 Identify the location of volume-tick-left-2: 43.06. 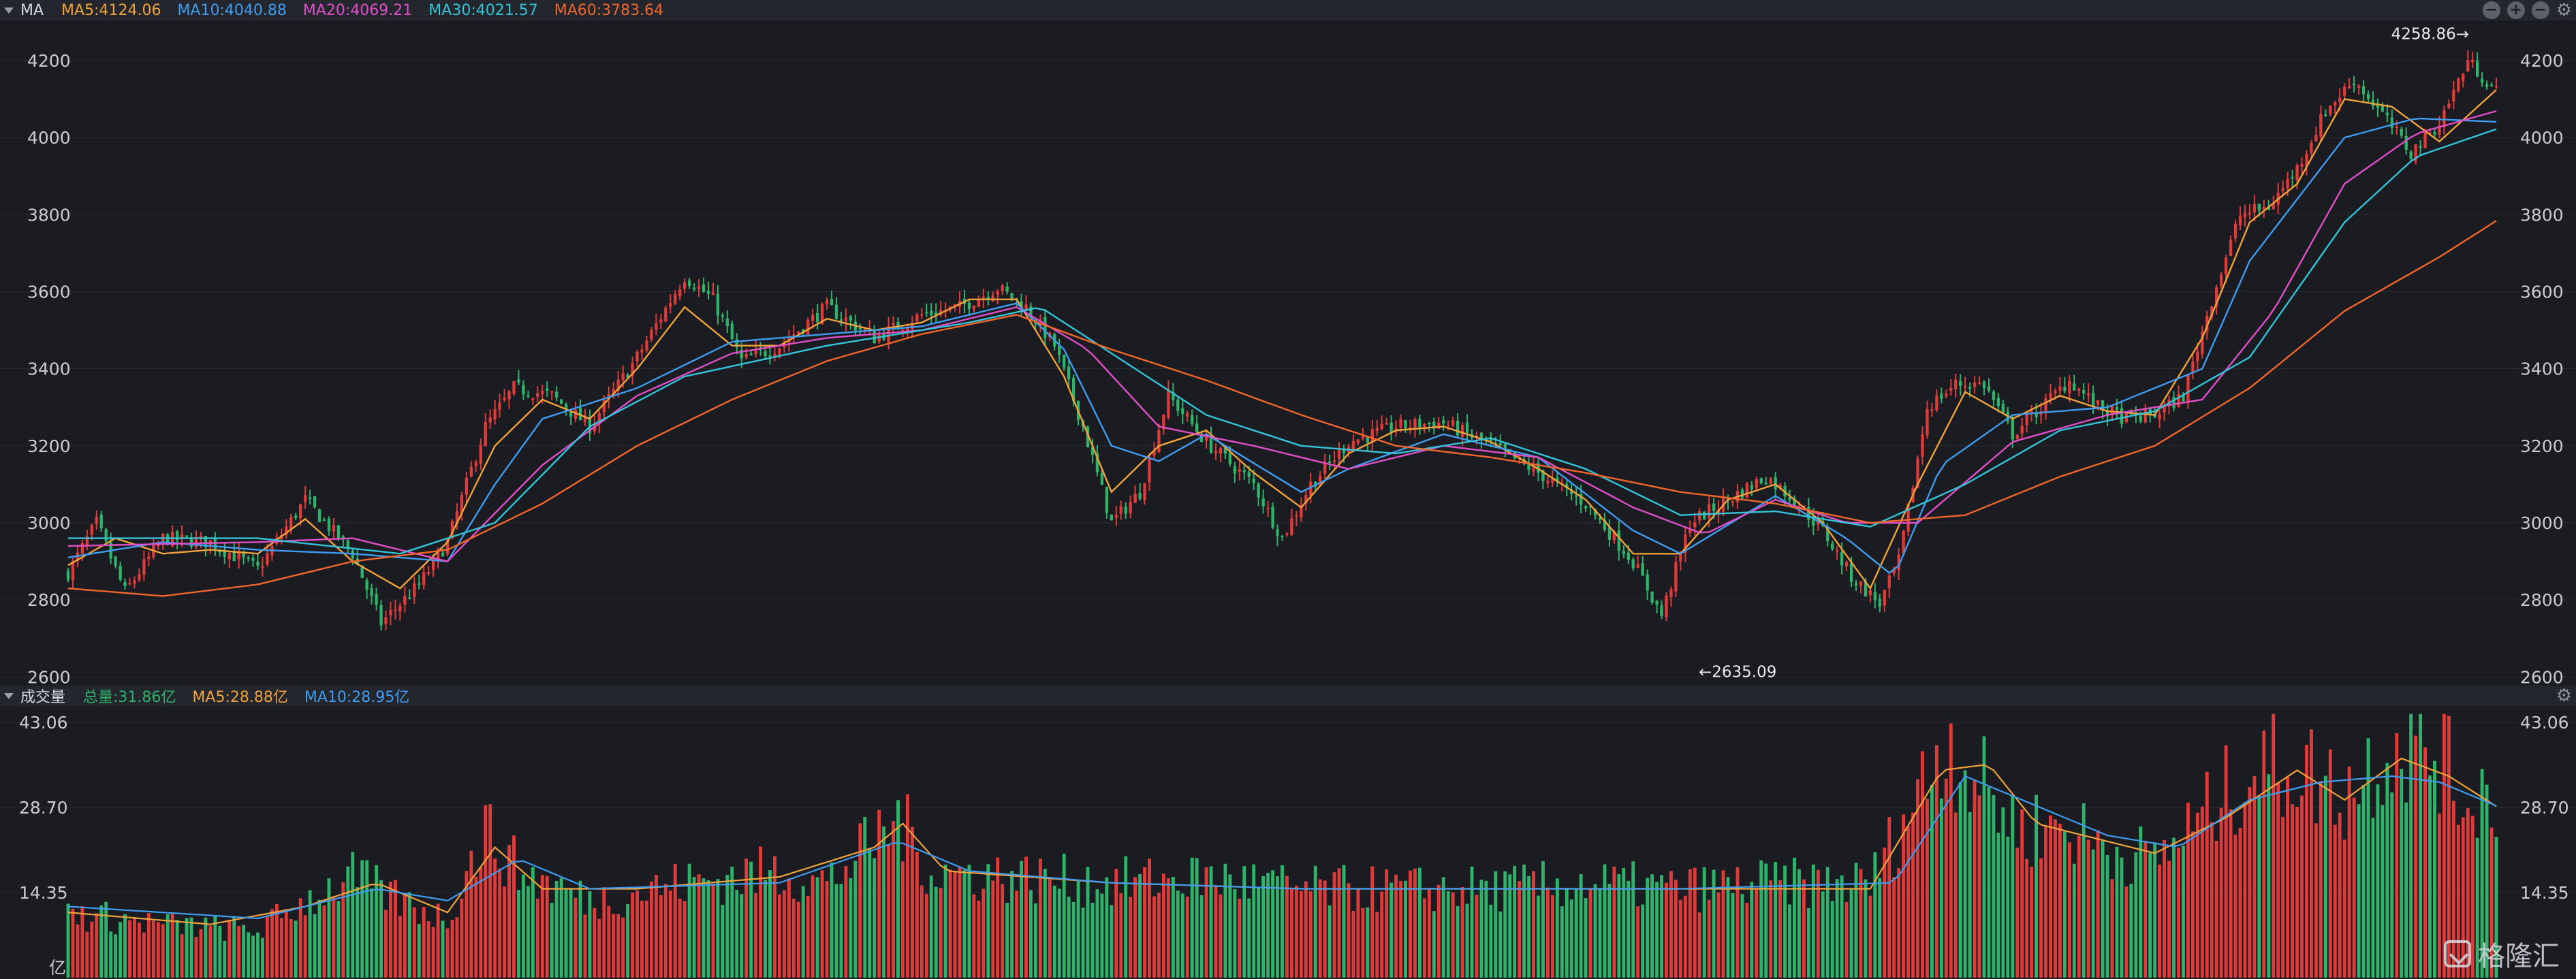
(43, 723).